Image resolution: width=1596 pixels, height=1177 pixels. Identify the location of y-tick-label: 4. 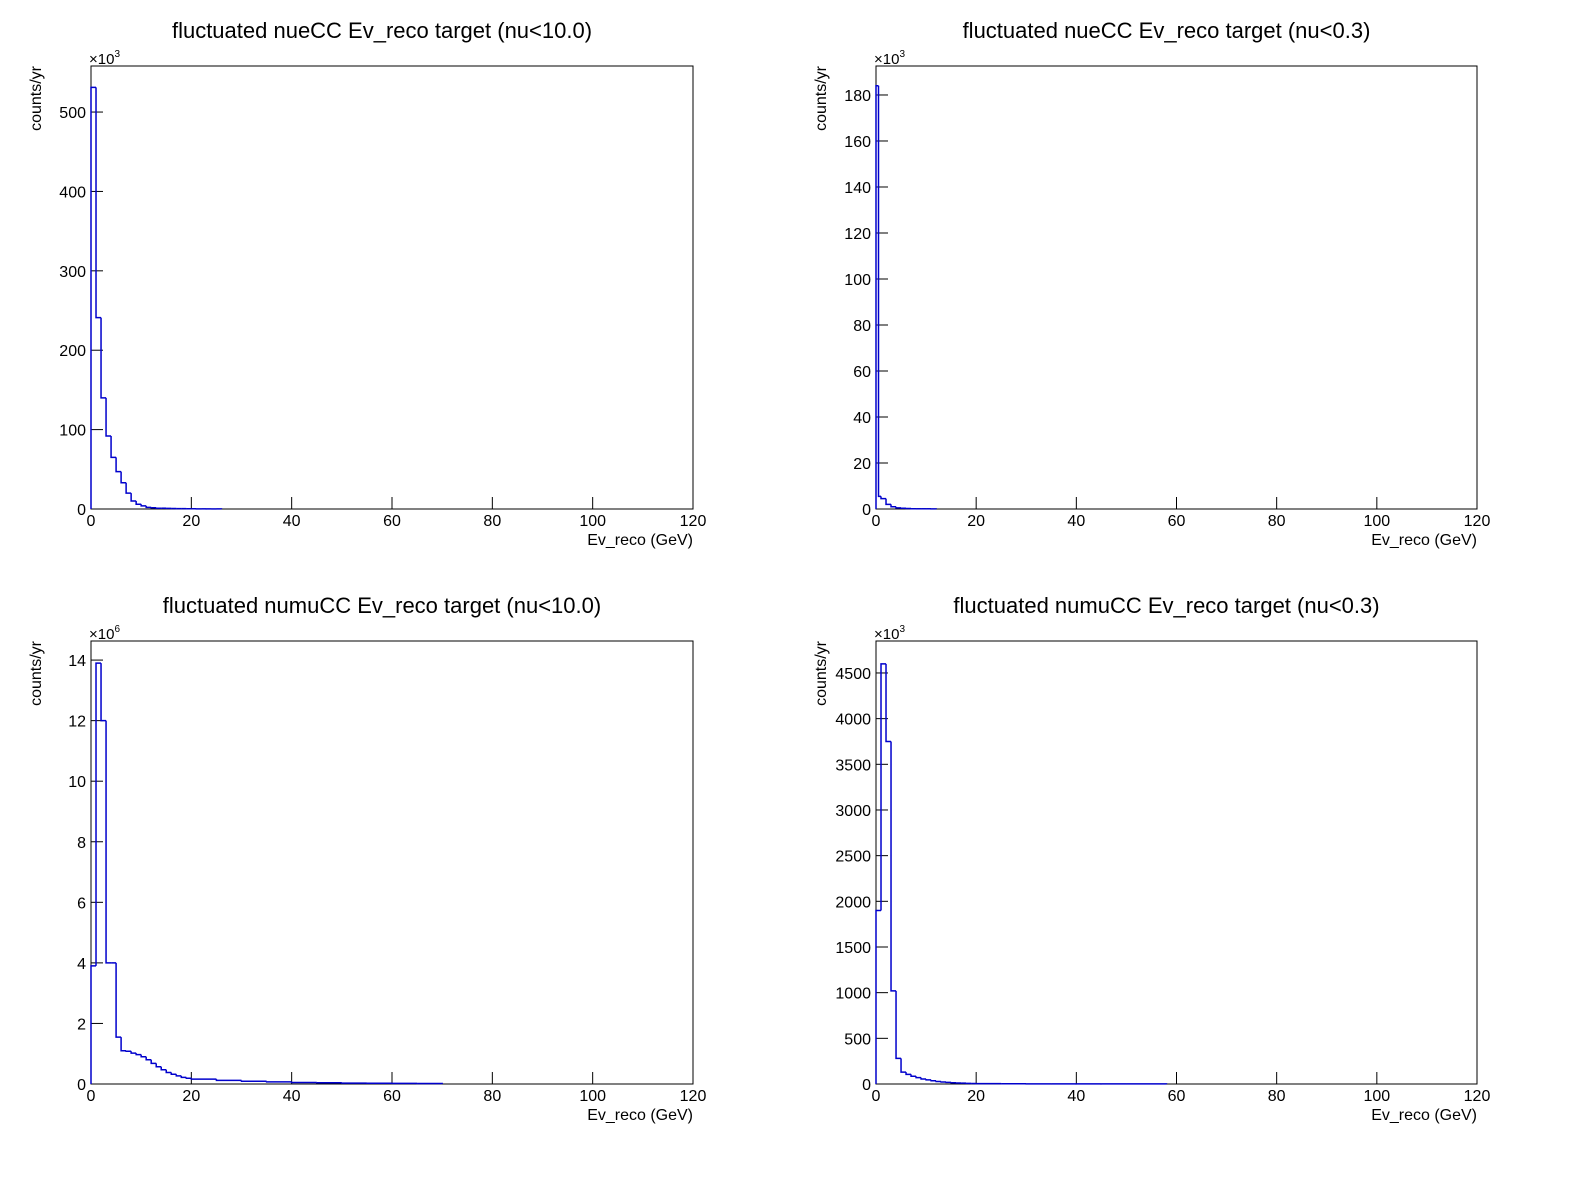
(81, 964).